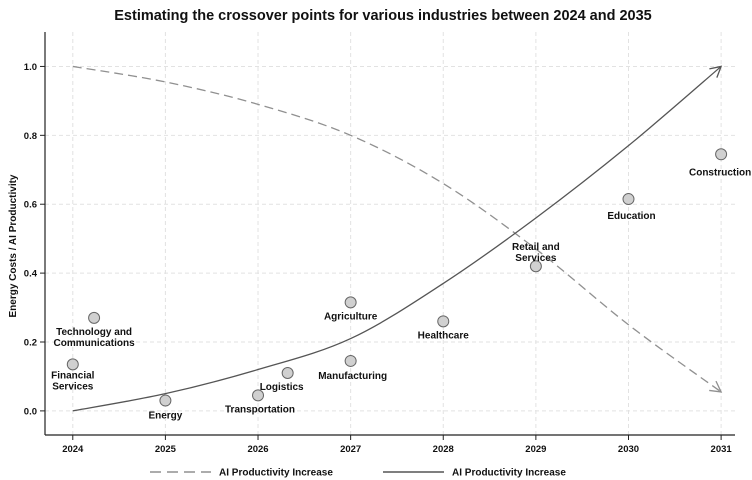 This screenshot has width=752, height=480. I want to click on legend-label-dashed: AI Productivity Increase, so click(276, 473).